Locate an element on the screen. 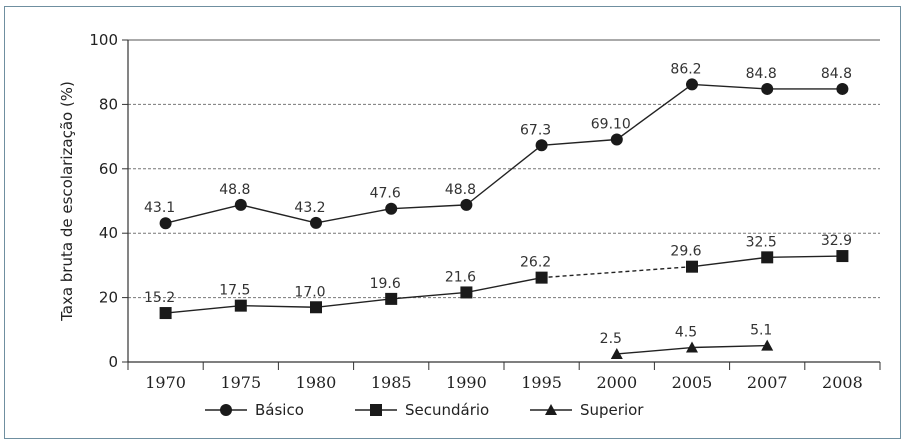 This screenshot has width=905, height=443. basico-point-1975 is located at coordinates (240, 204).